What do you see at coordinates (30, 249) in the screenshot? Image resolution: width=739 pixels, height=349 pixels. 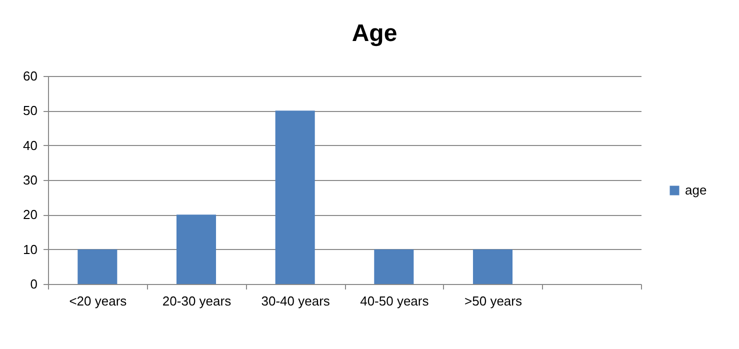 I see `y-tick-label: 10` at bounding box center [30, 249].